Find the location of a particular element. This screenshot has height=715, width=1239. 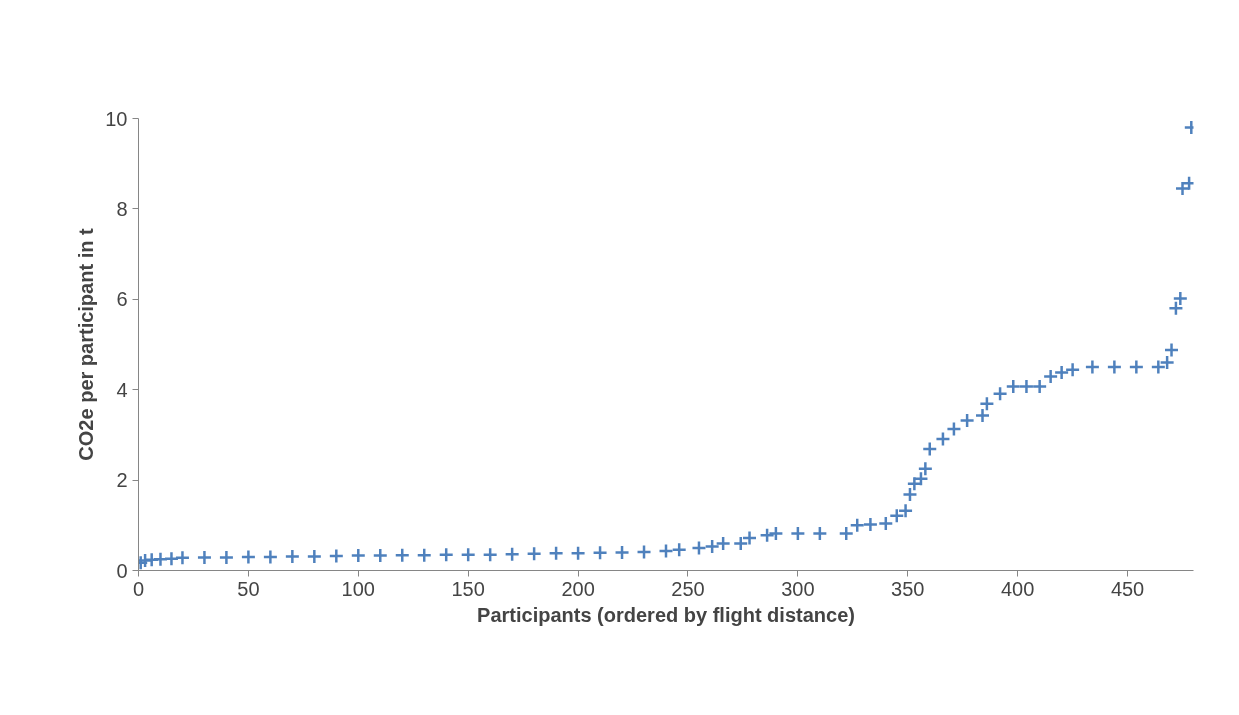

y-axis-title: CO2e per participant in t is located at coordinates (86, 344).